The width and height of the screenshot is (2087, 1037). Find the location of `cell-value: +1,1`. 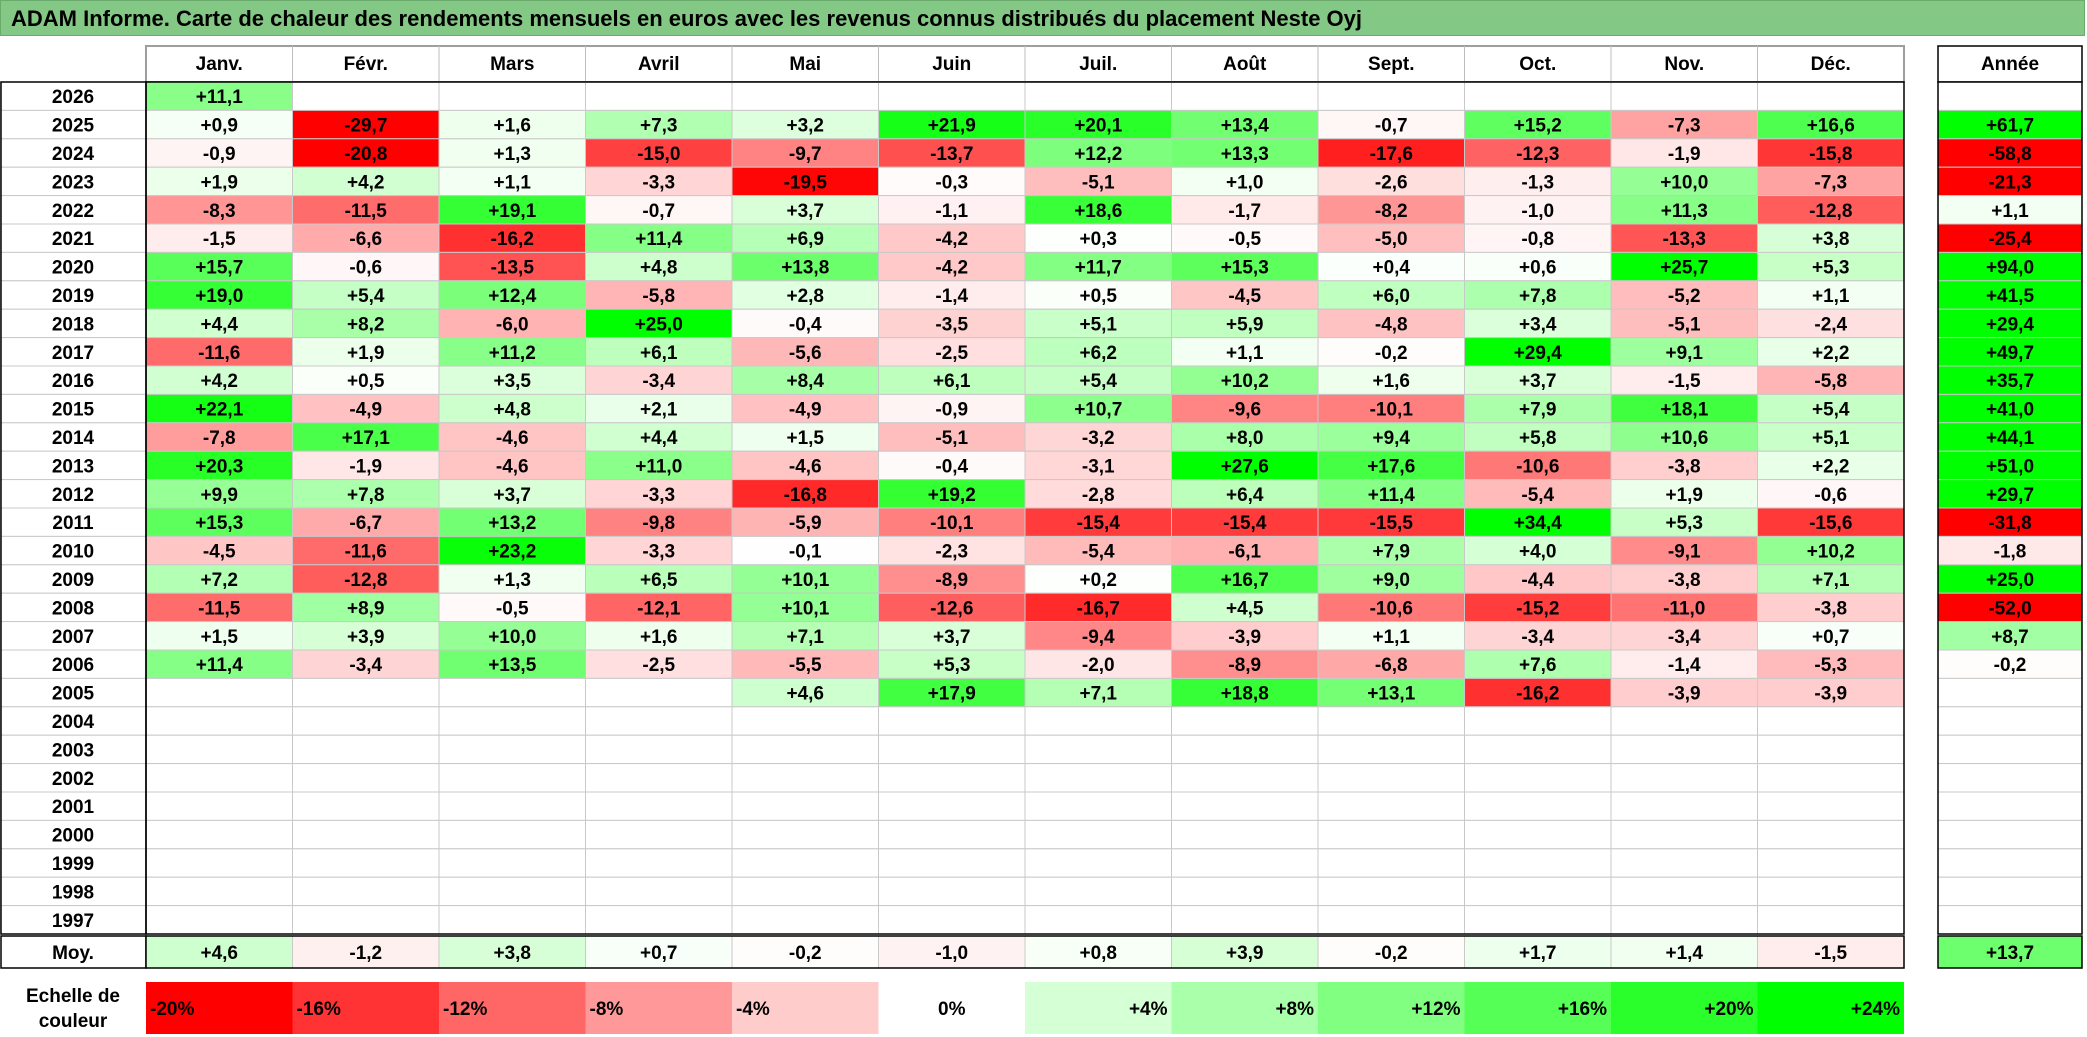

cell-value: +1,1 is located at coordinates (1245, 353).